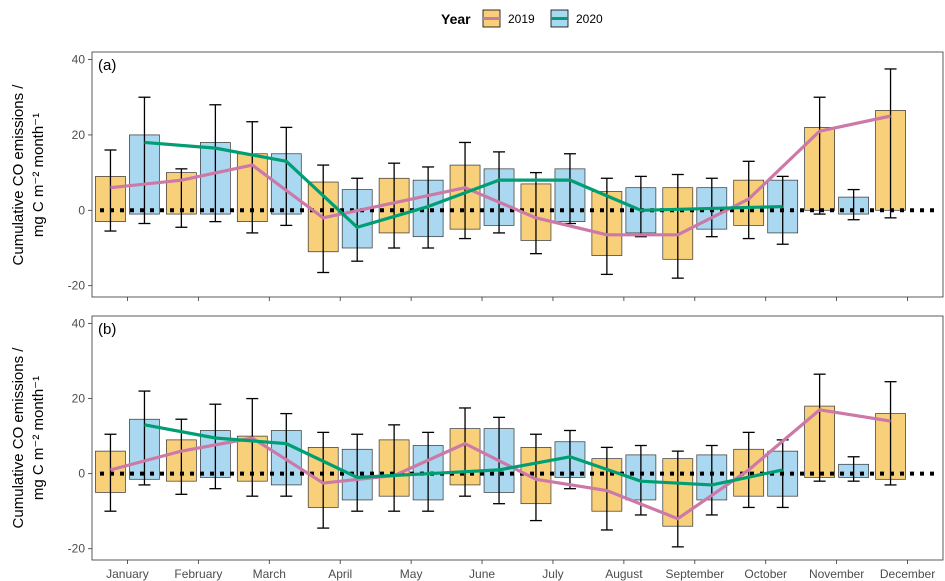 Image resolution: width=945 pixels, height=581 pixels. Describe the element at coordinates (552, 574) in the screenshot. I see `x-tick-label: July` at that location.